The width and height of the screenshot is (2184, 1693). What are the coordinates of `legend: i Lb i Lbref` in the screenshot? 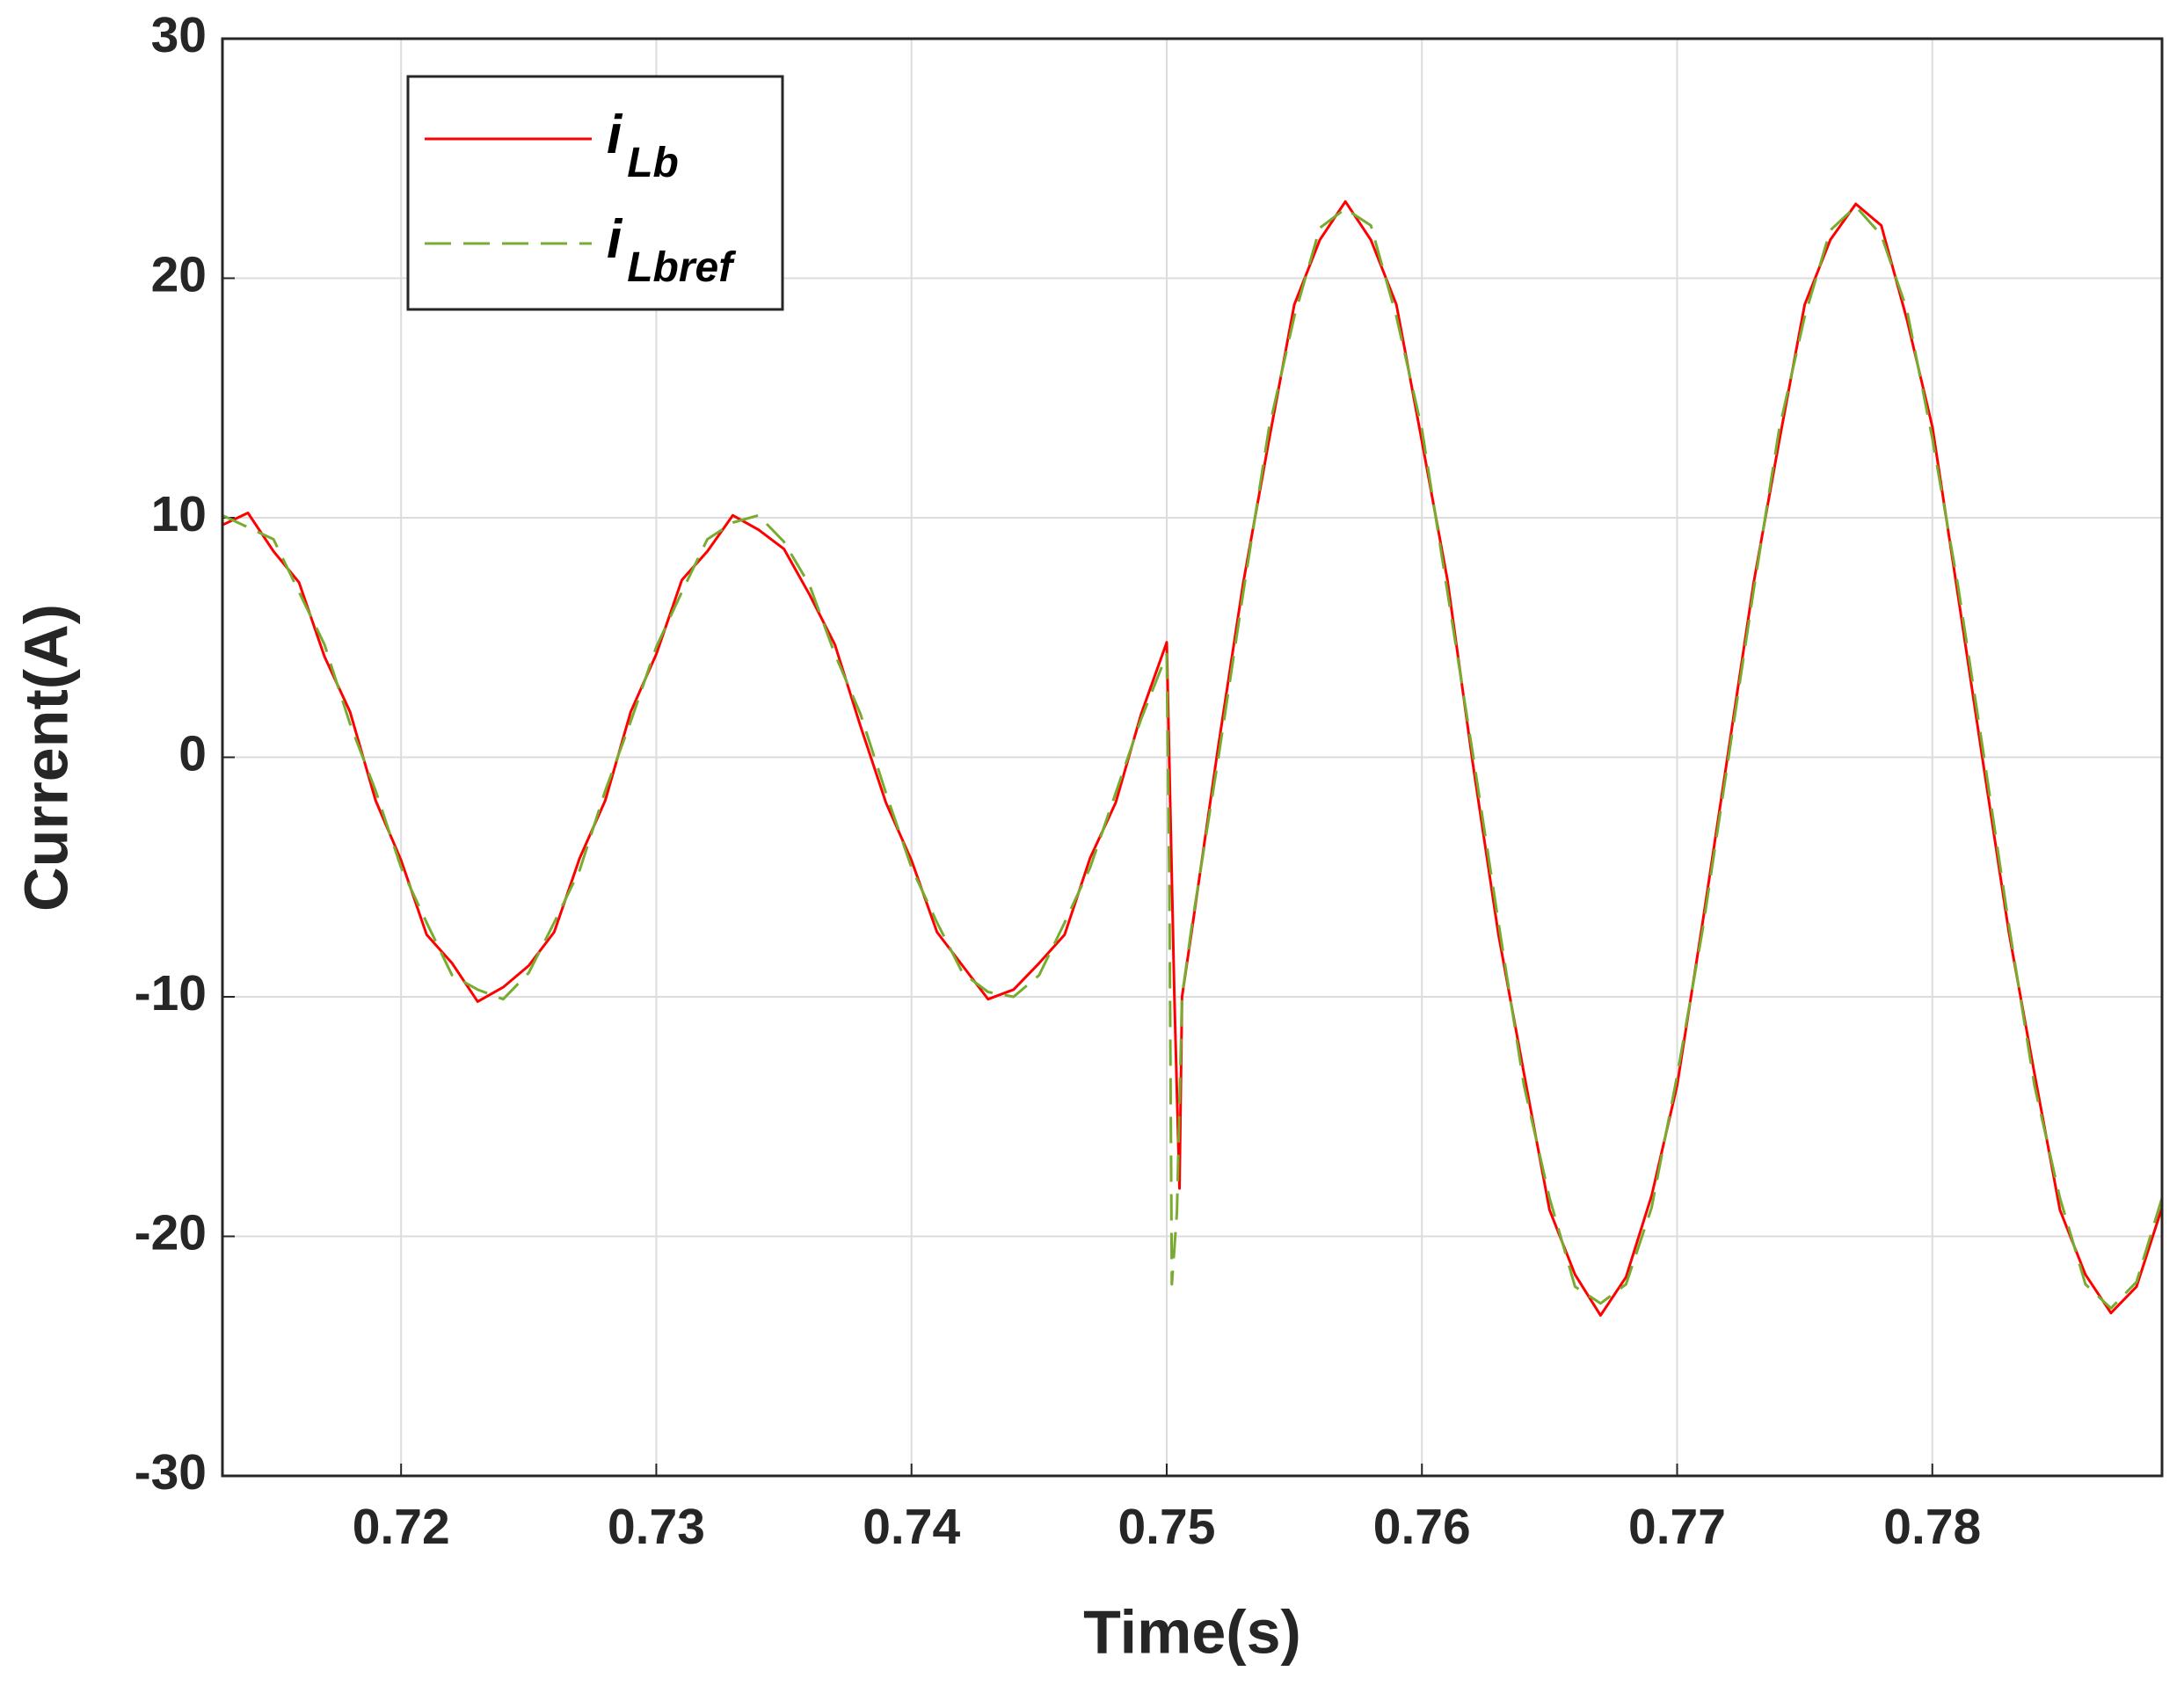 It's located at (595, 193).